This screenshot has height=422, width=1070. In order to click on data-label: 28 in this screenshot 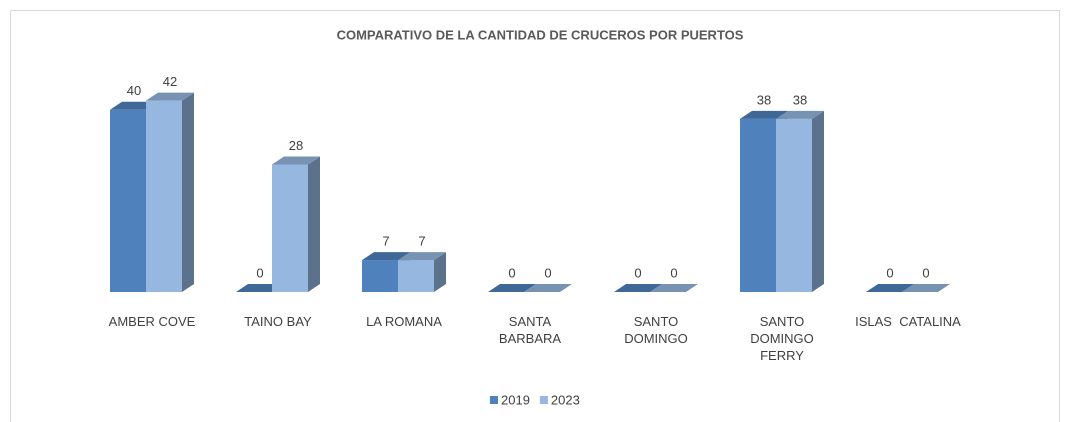, I will do `click(296, 145)`.